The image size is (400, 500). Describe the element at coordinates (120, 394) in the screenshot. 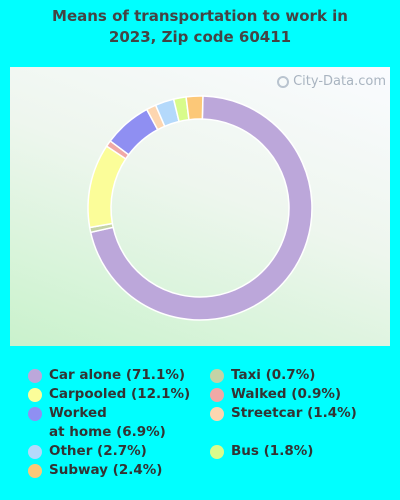

I see `legend-label: Carpooled (12.1%)` at that location.